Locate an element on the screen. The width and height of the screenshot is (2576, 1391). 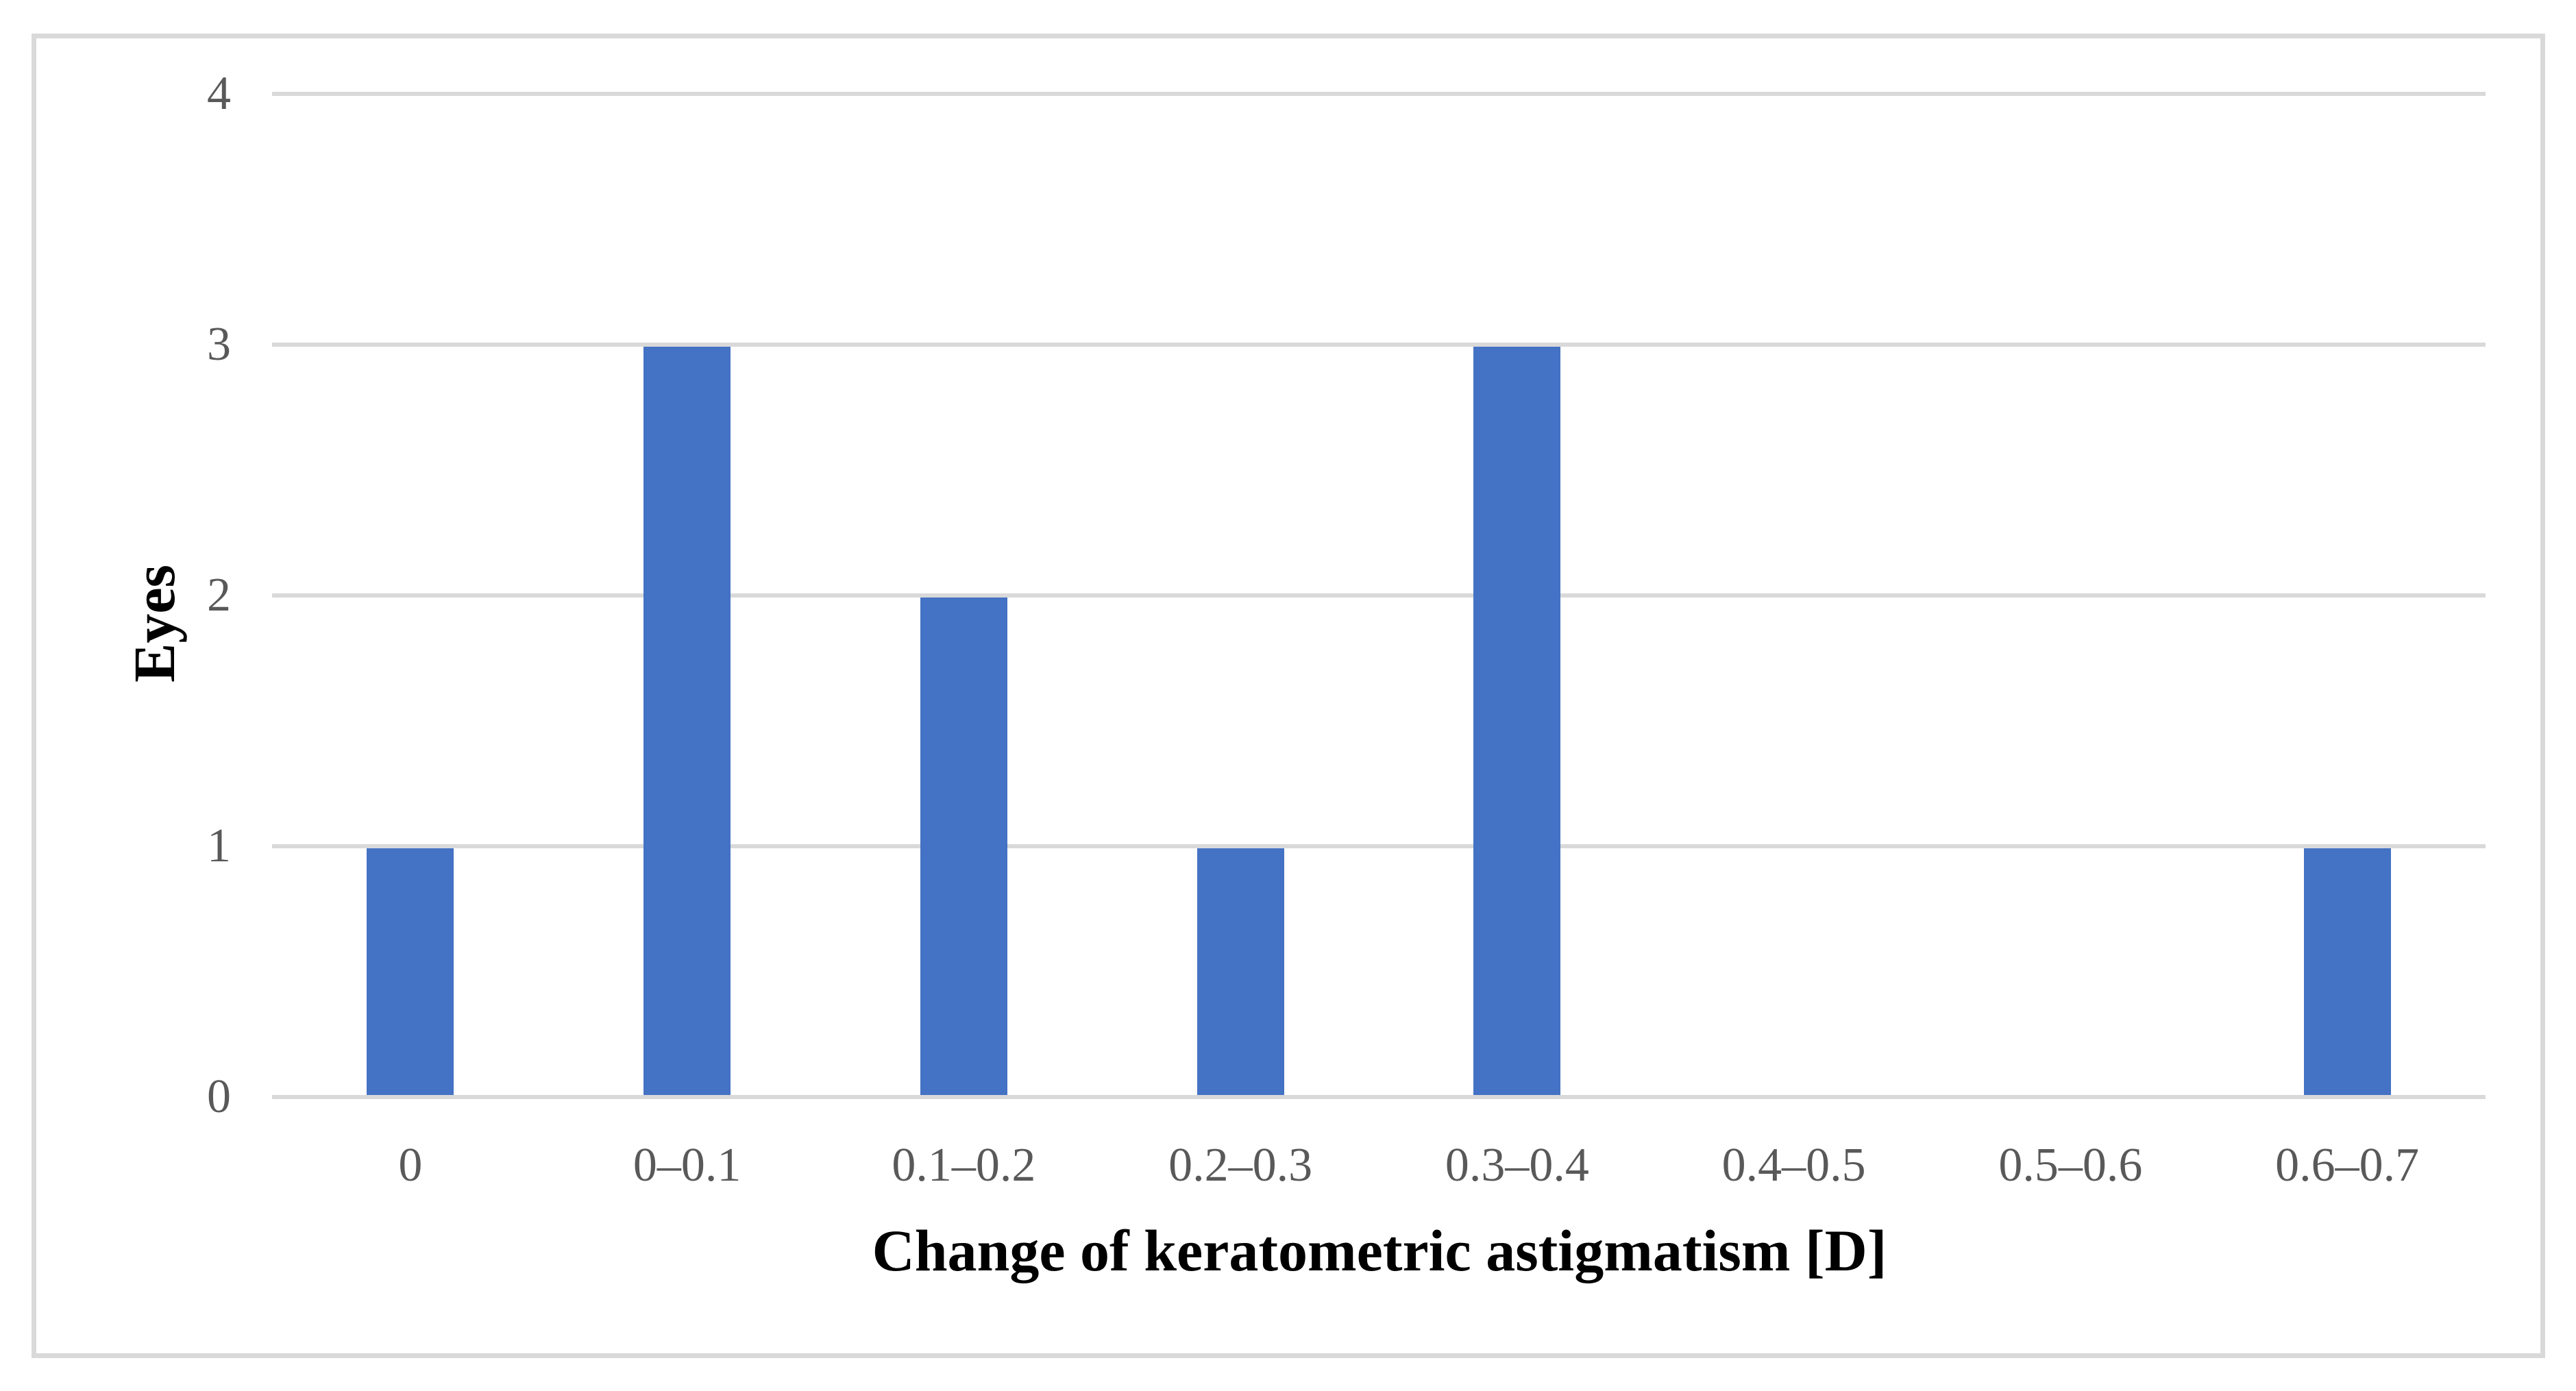
y-tick-label: 0 is located at coordinates (219, 1096).